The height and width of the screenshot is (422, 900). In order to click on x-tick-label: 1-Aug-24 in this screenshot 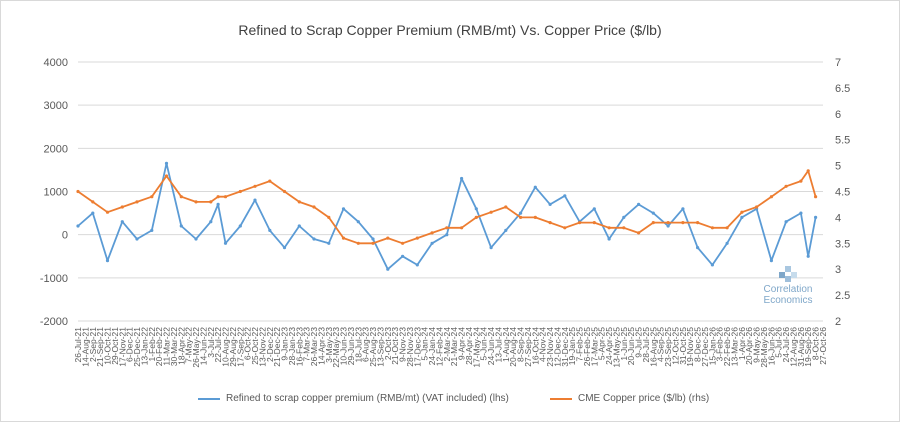, I will do `click(506, 344)`.